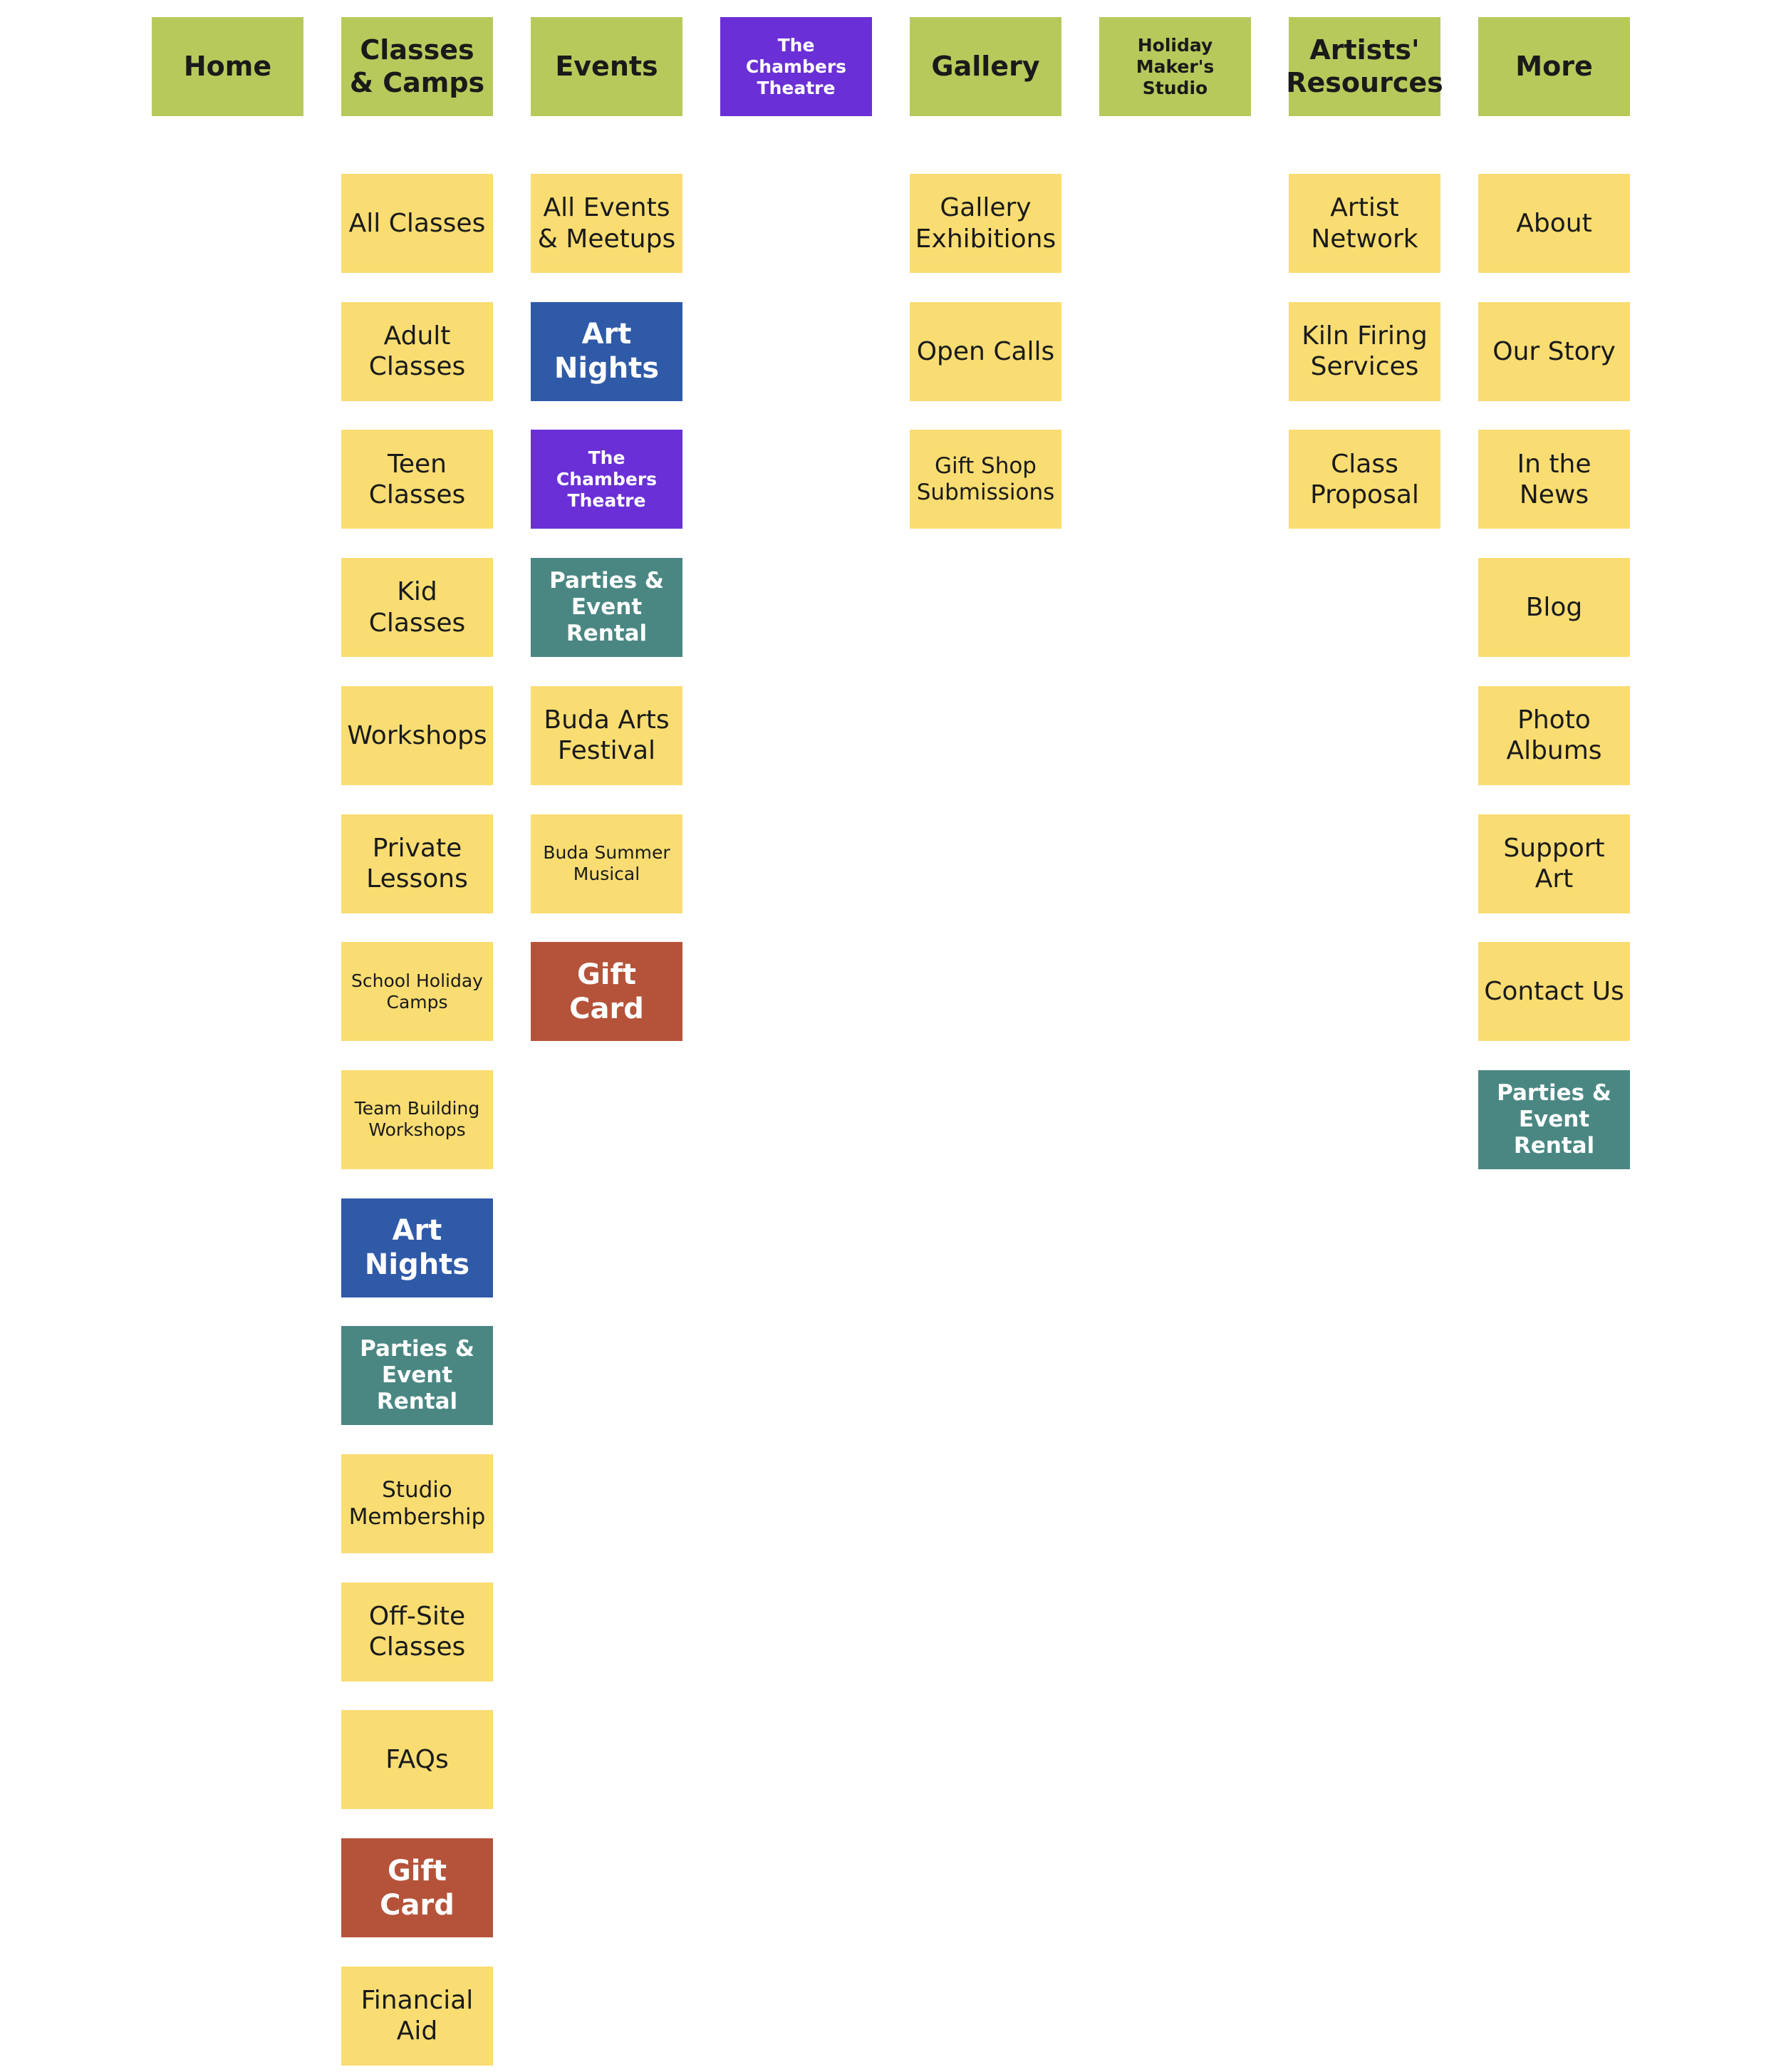  I want to click on nav-item-open-calls: Open Calls, so click(985, 351).